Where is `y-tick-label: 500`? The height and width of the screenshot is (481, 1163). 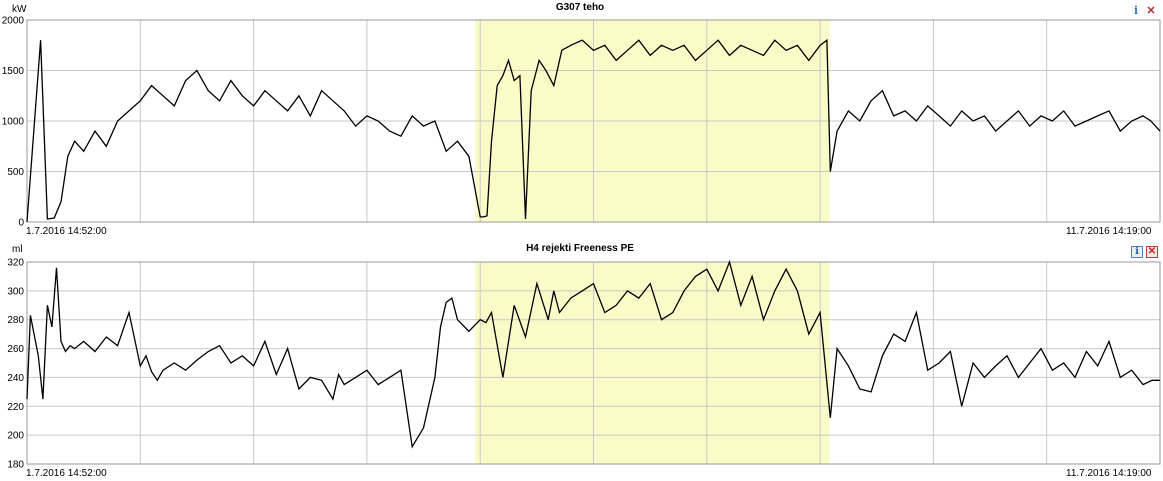 y-tick-label: 500 is located at coordinates (15, 172).